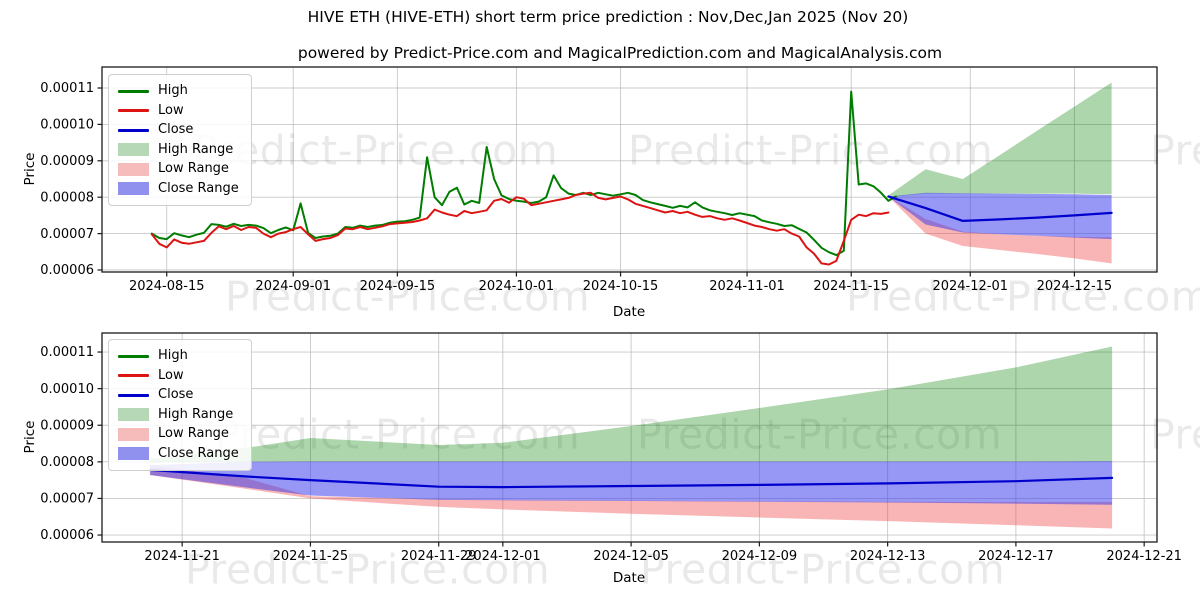 This screenshot has height=600, width=1200. What do you see at coordinates (67, 352) in the screenshot?
I see `bottom-chart-ytick-label: 0.00011` at bounding box center [67, 352].